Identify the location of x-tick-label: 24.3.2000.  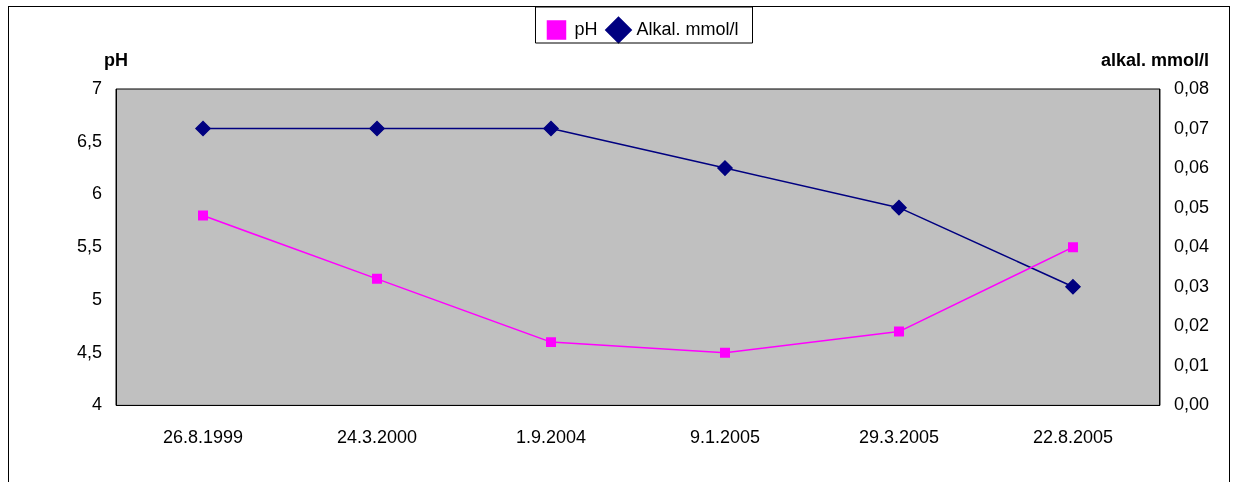
(377, 437).